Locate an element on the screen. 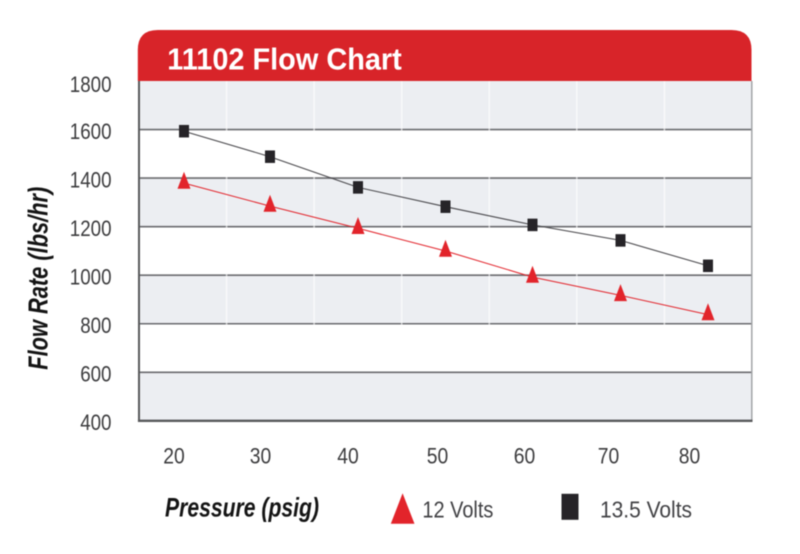  svg-text: 70 is located at coordinates (609, 456).